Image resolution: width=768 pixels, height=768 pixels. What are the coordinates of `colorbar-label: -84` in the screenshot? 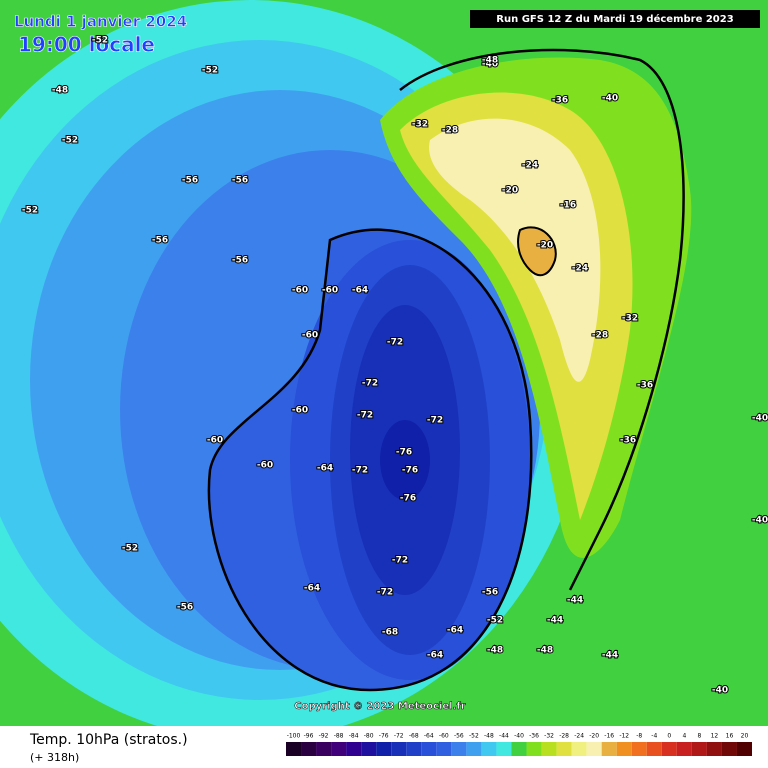 It's located at (354, 736).